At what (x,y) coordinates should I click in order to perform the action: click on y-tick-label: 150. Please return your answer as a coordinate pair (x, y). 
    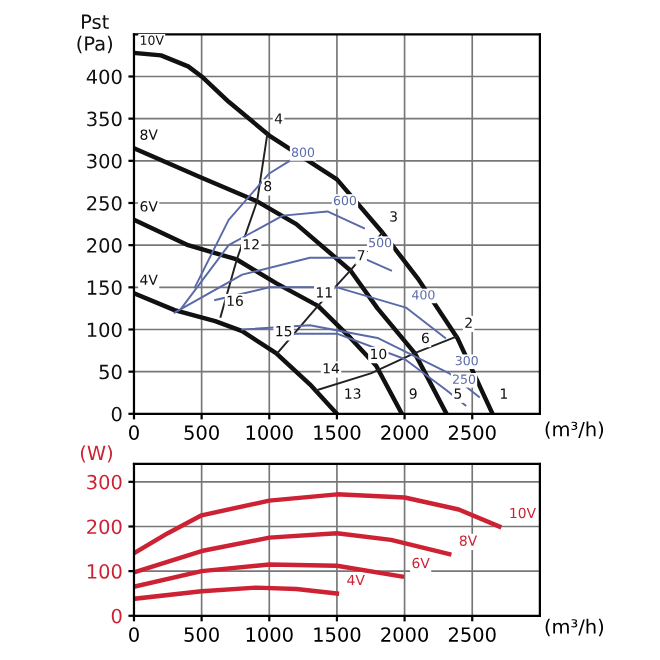
    Looking at the image, I should click on (104, 287).